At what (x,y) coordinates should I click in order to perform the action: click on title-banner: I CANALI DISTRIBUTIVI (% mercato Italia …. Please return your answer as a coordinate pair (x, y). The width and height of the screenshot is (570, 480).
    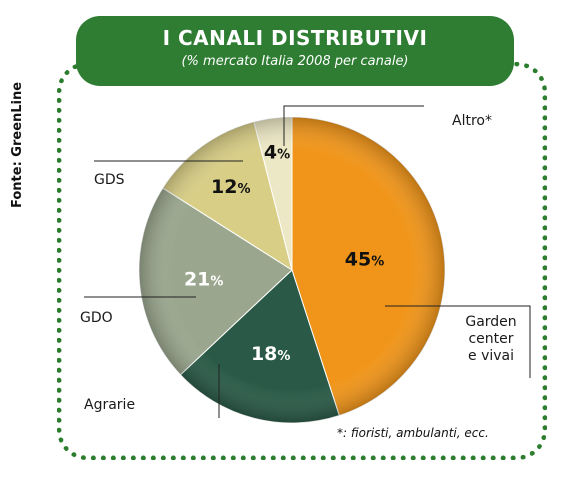
    Looking at the image, I should click on (295, 51).